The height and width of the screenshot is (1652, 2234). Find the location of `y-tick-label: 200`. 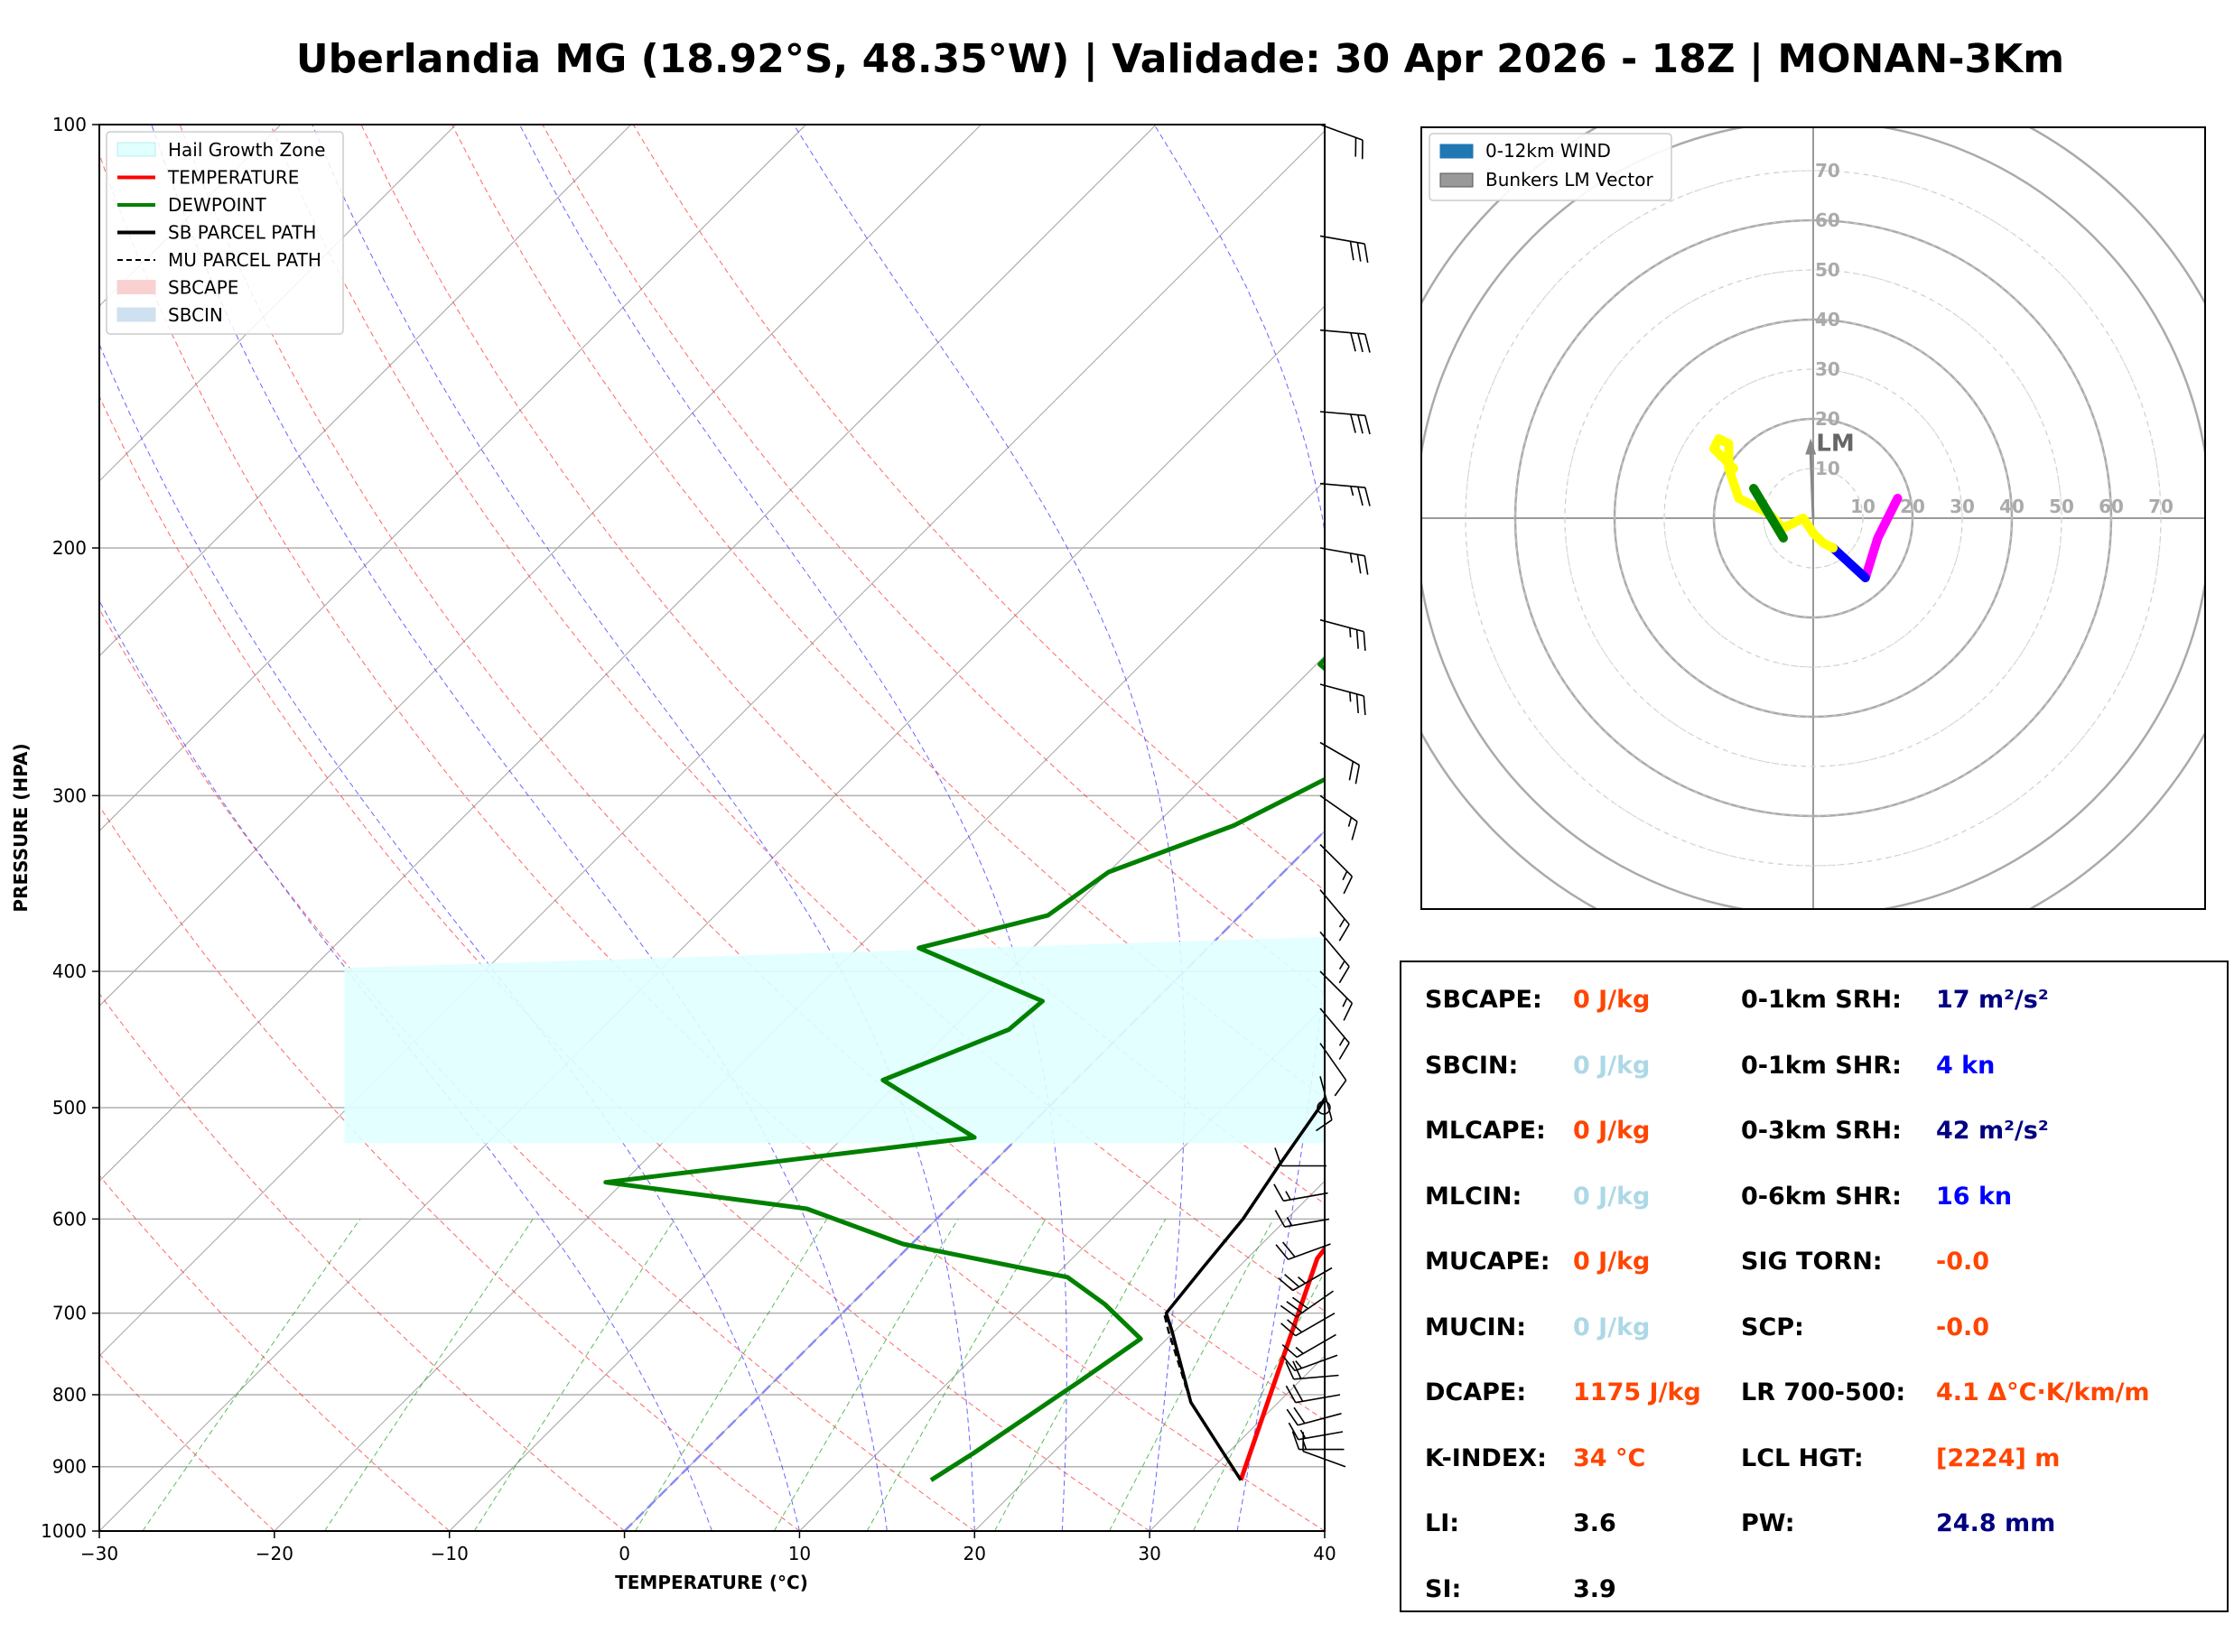

y-tick-label: 200 is located at coordinates (69, 548).